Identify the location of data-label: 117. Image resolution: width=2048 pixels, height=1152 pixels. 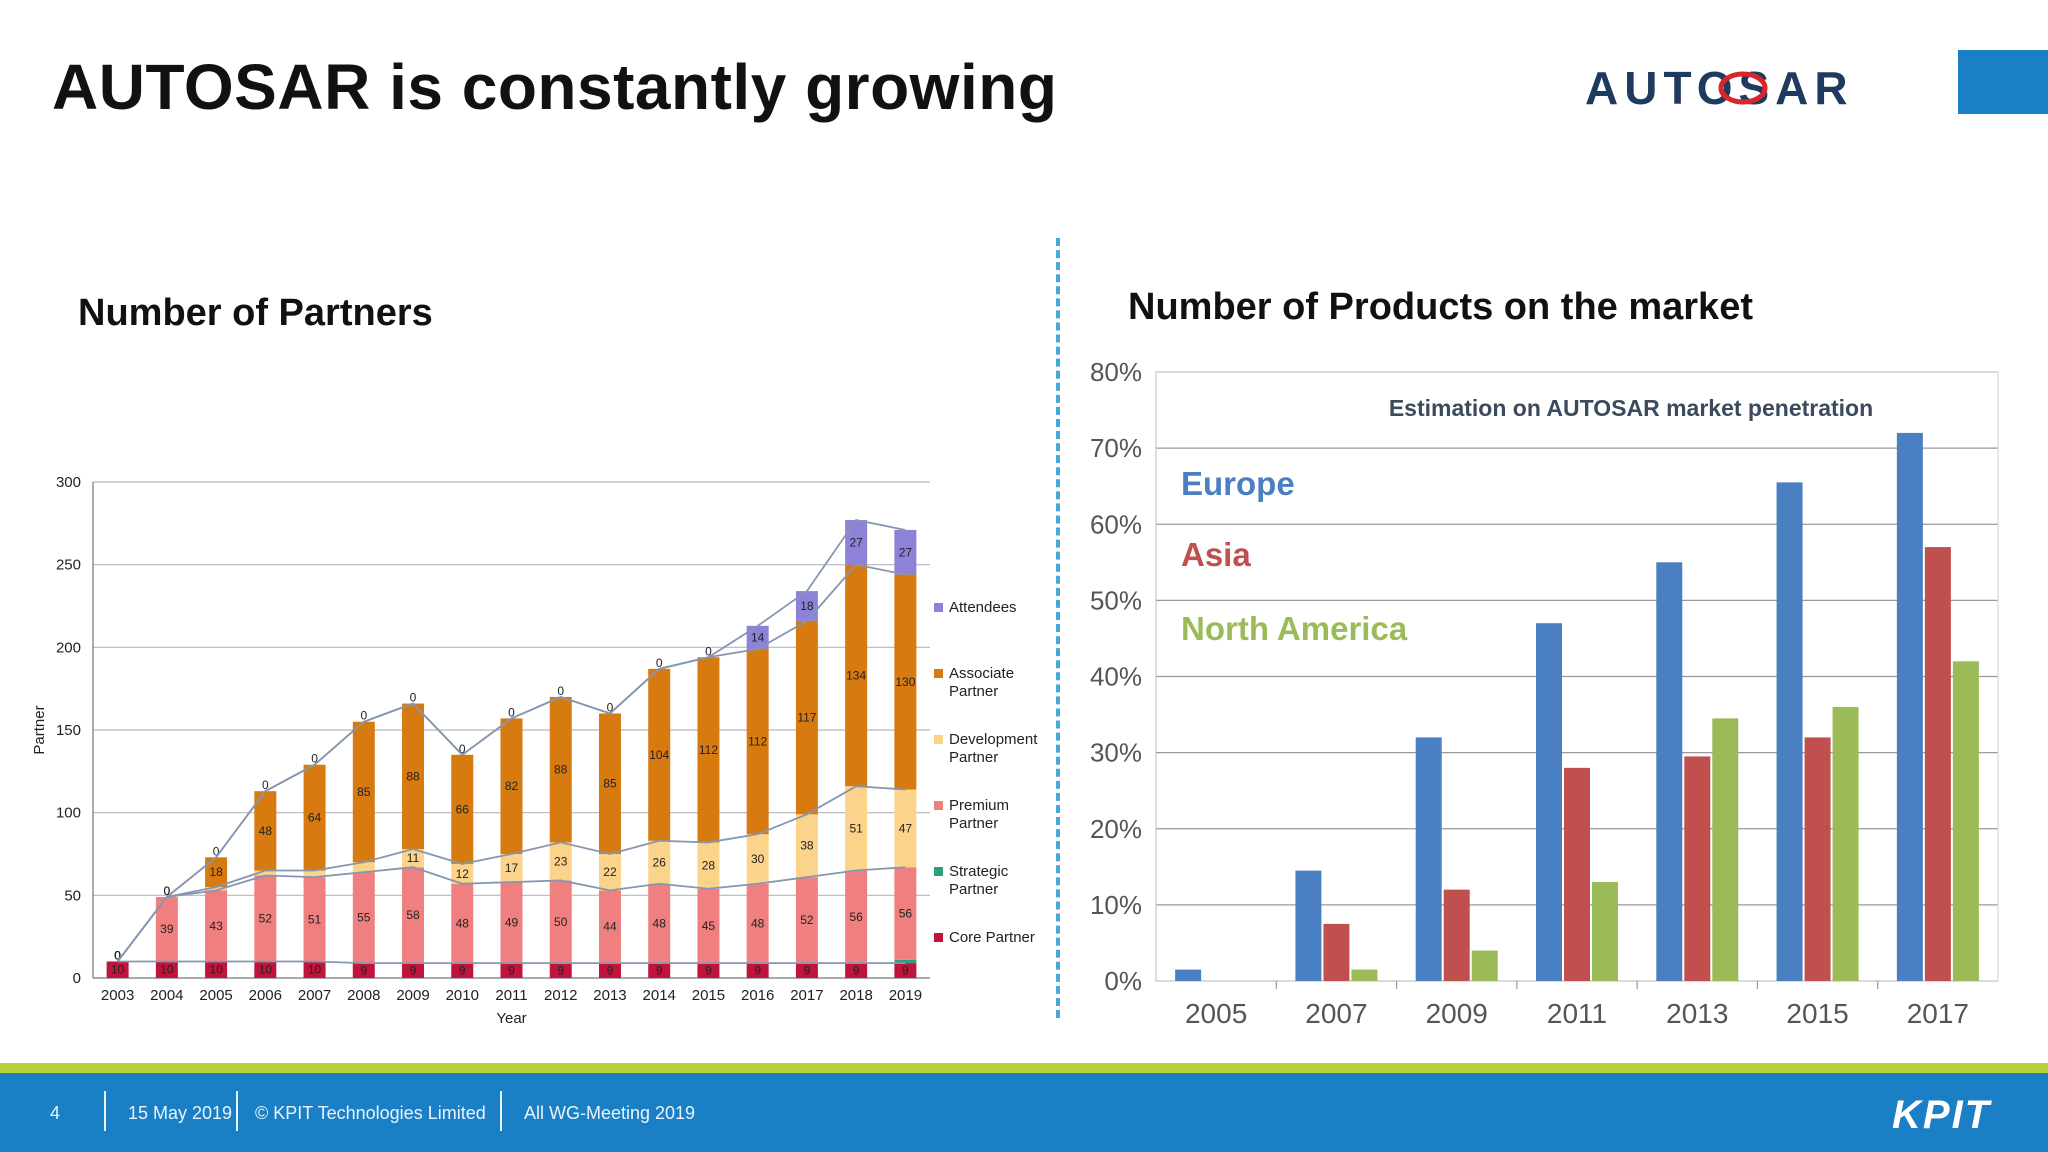
(806, 718).